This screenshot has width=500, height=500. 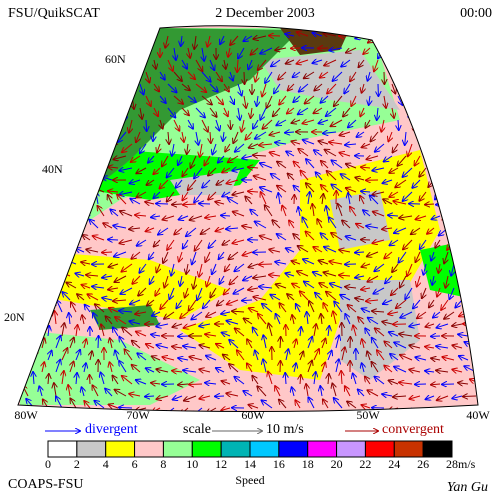 I want to click on lon-label: 50W, so click(x=368, y=415).